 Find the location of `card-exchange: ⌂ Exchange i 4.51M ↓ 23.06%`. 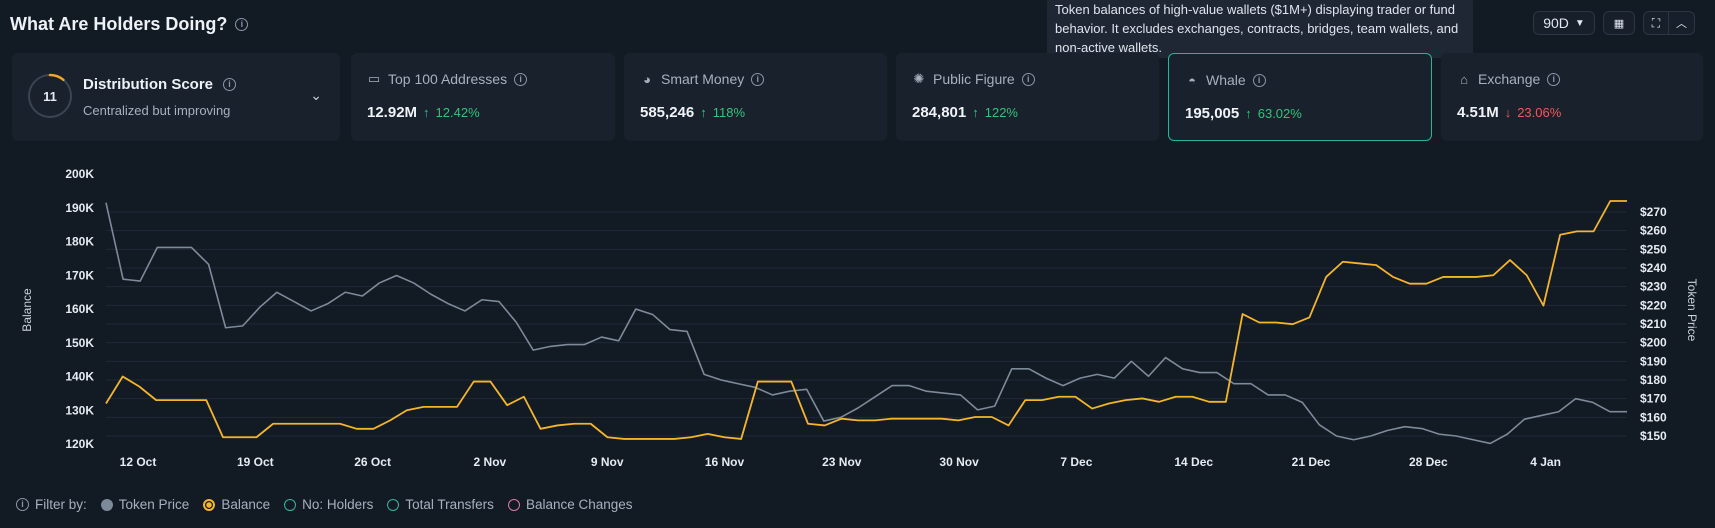

card-exchange: ⌂ Exchange i 4.51M ↓ 23.06% is located at coordinates (1572, 97).